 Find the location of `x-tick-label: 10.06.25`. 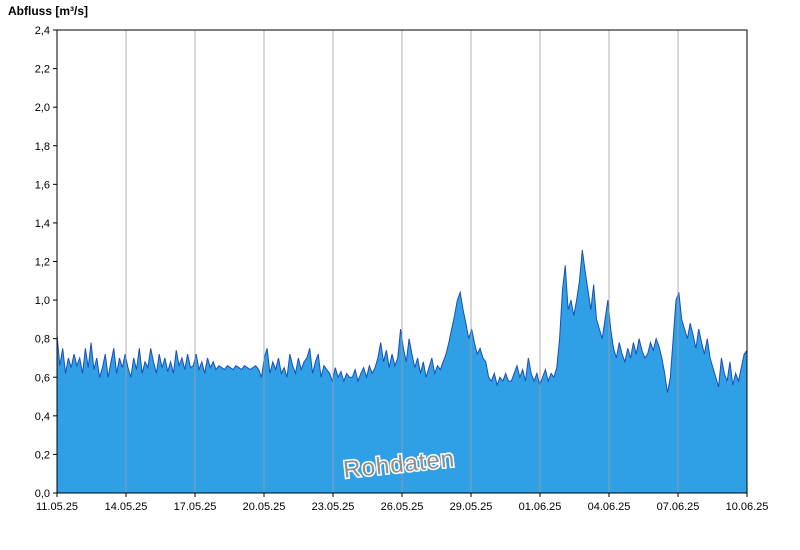

x-tick-label: 10.06.25 is located at coordinates (747, 507).